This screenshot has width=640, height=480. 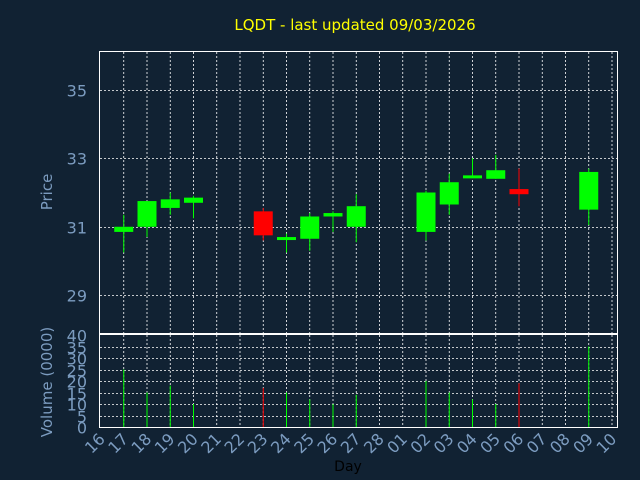 I want to click on volume-tick-label: 35, so click(x=77, y=348).